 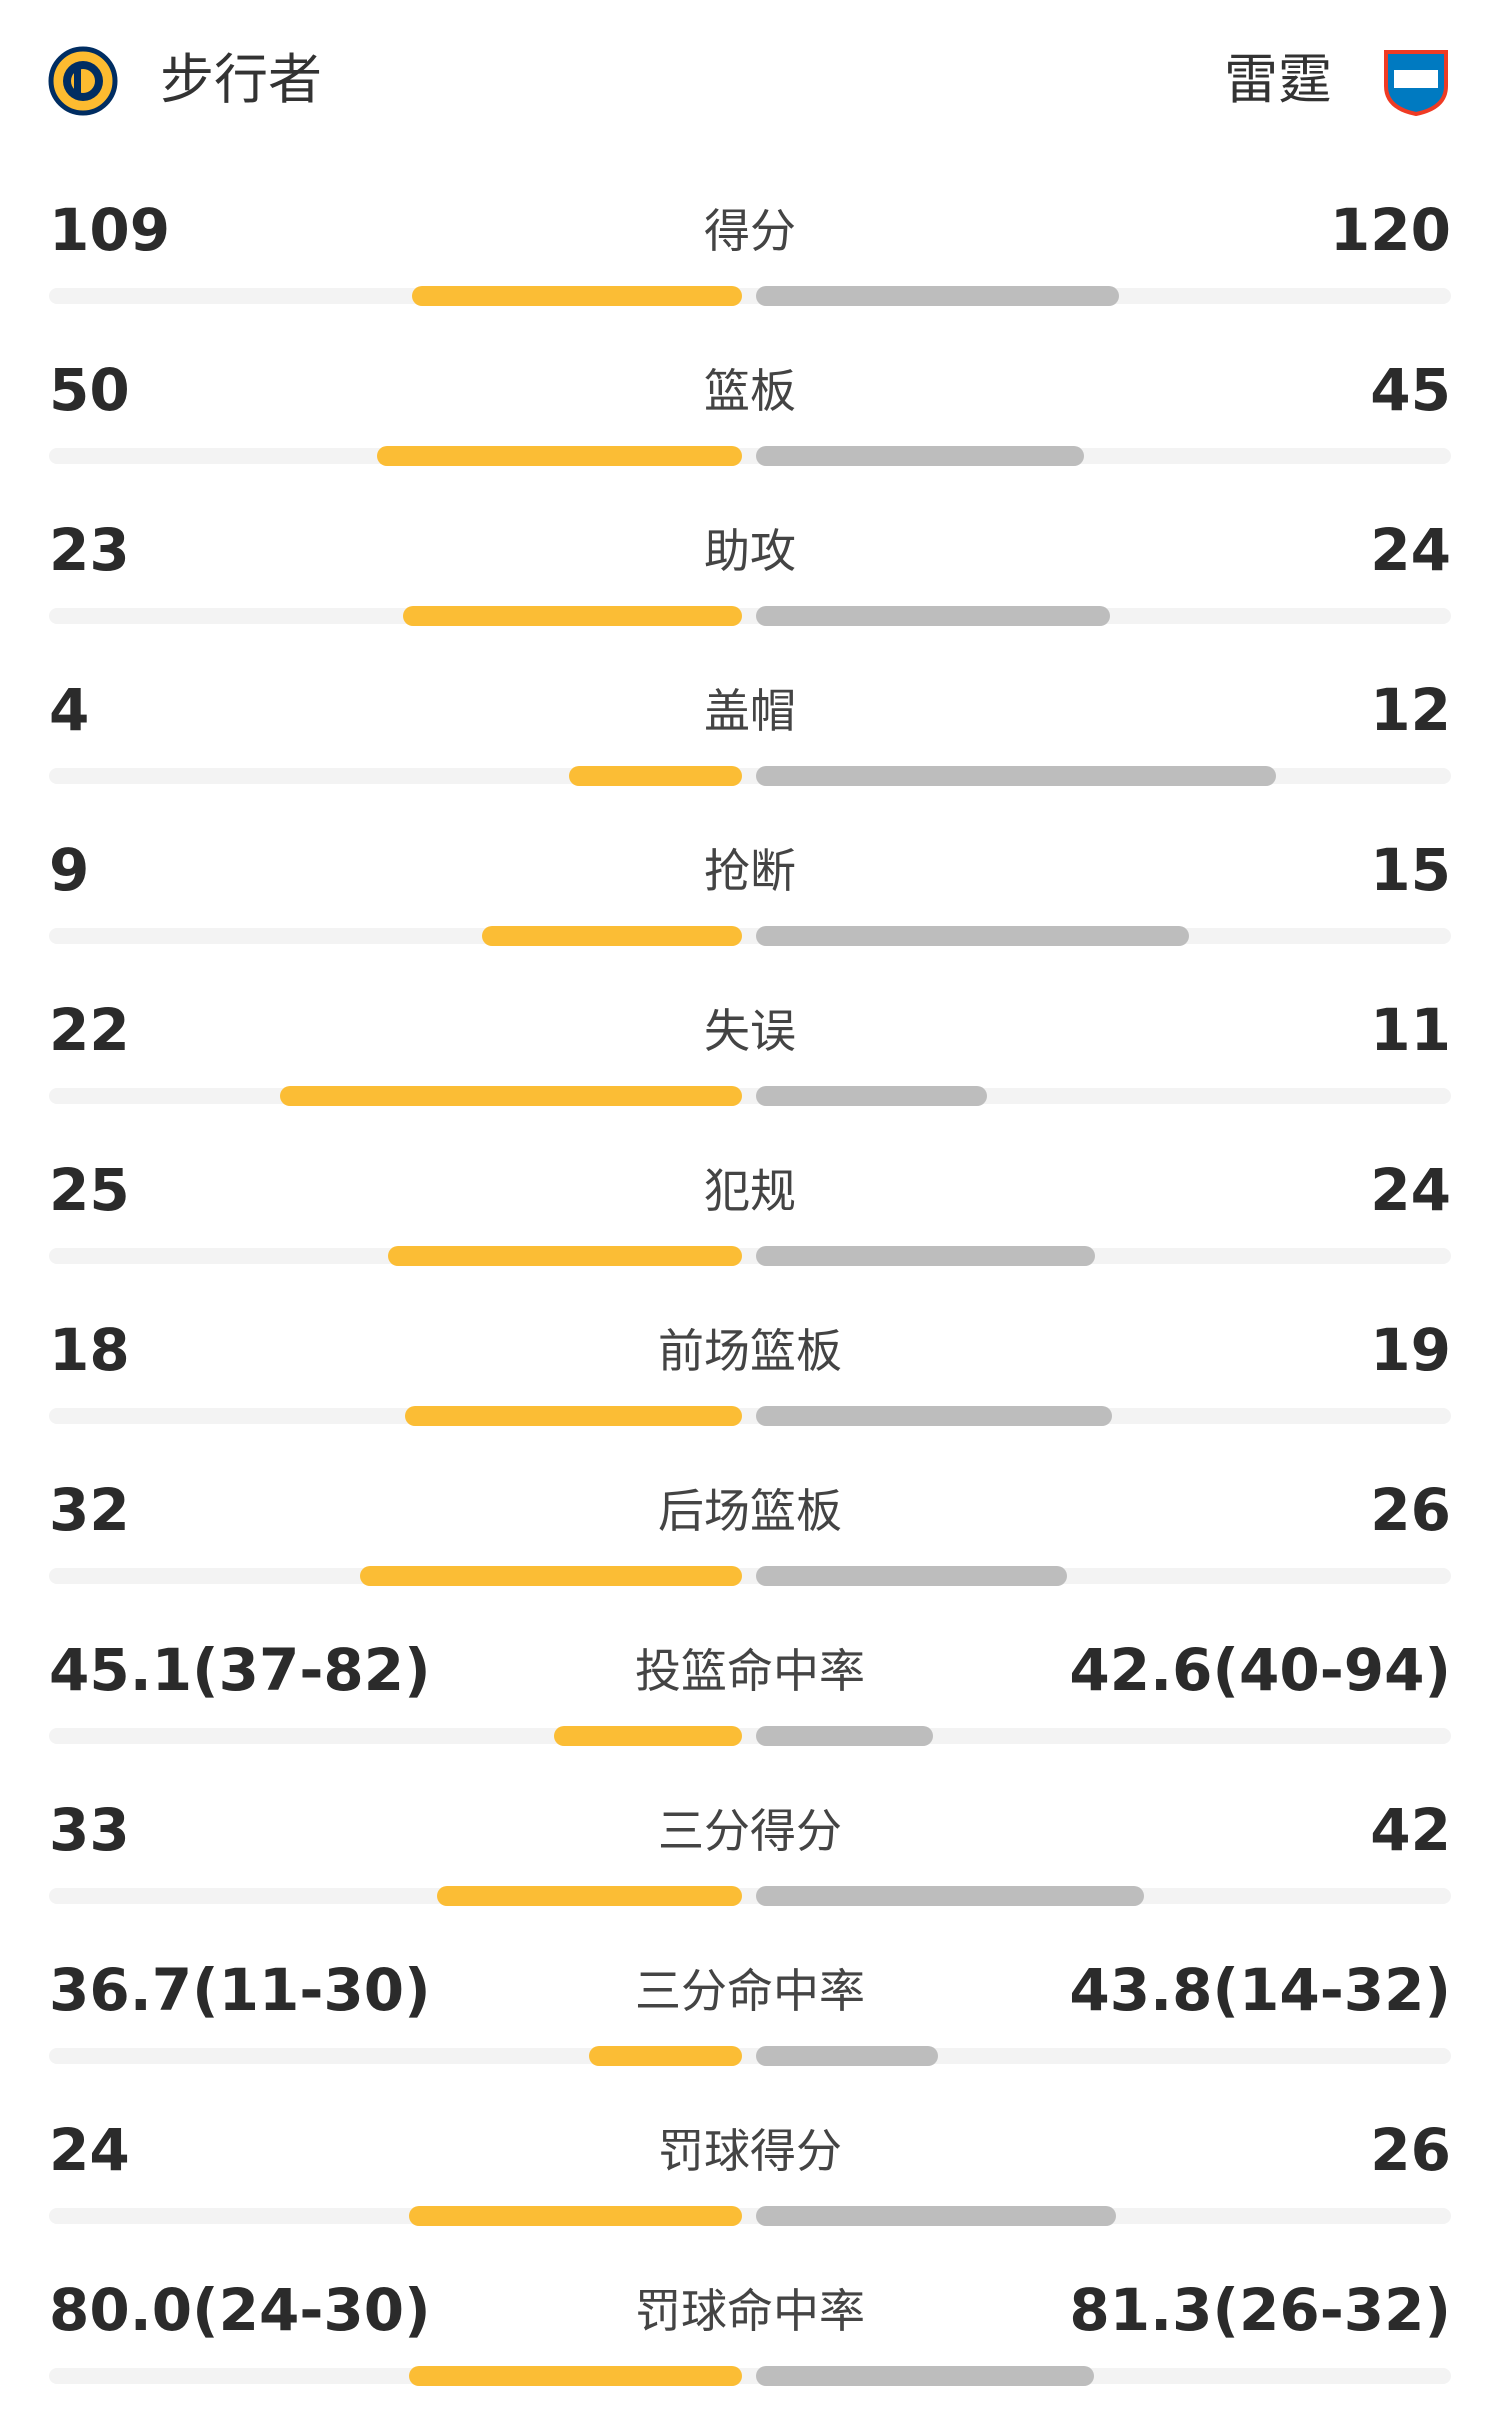 I want to click on stat-label: 罚球命中率, so click(x=750, y=2311).